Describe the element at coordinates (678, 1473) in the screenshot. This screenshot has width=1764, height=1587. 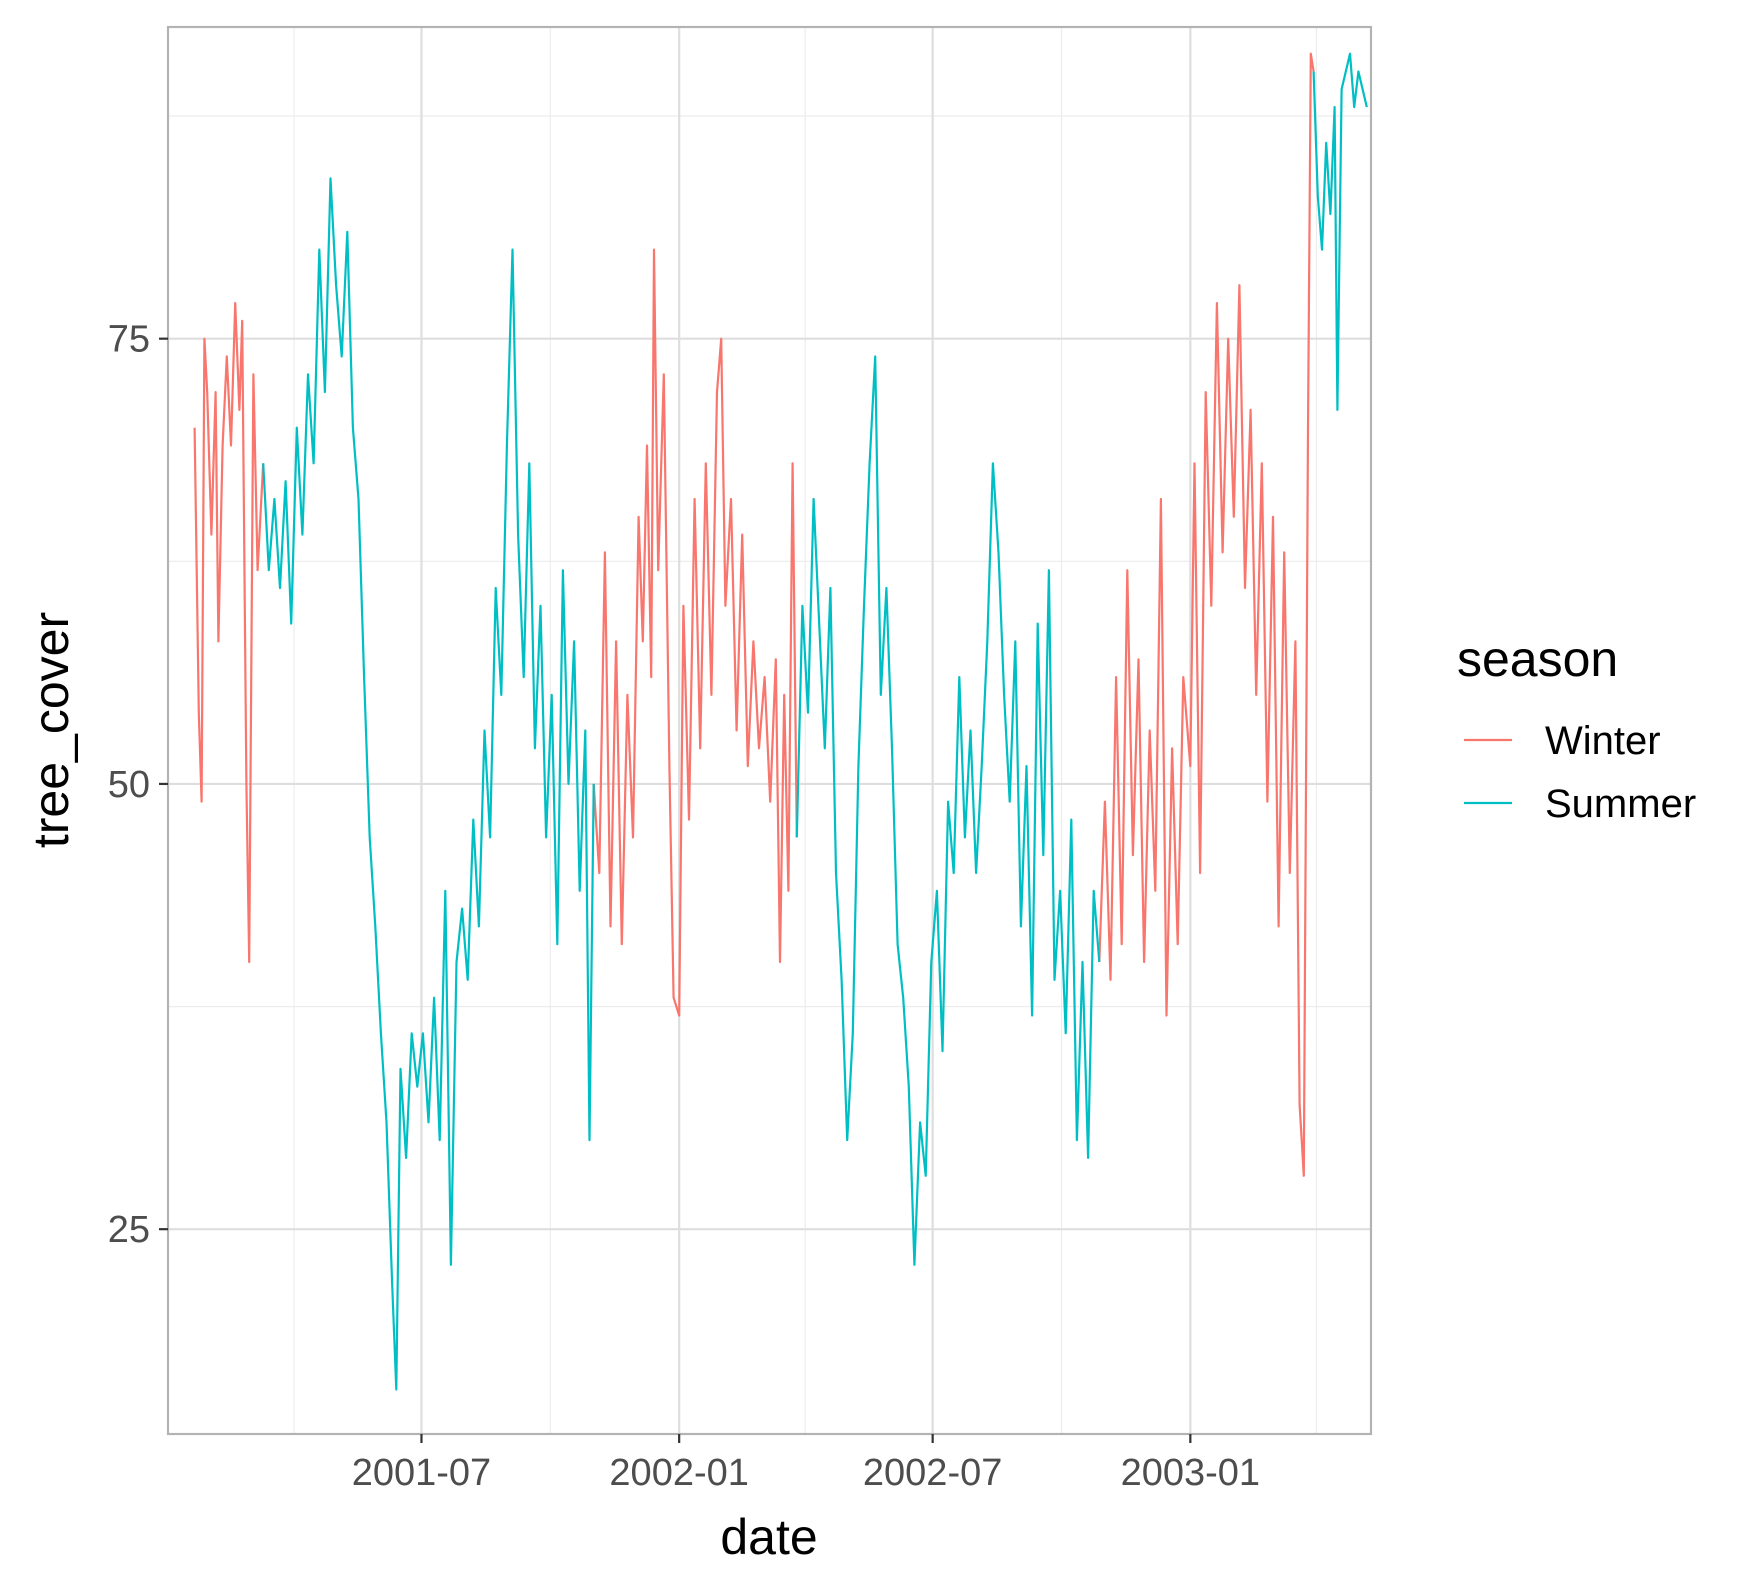
I see `x-tick-label: 2002-01` at that location.